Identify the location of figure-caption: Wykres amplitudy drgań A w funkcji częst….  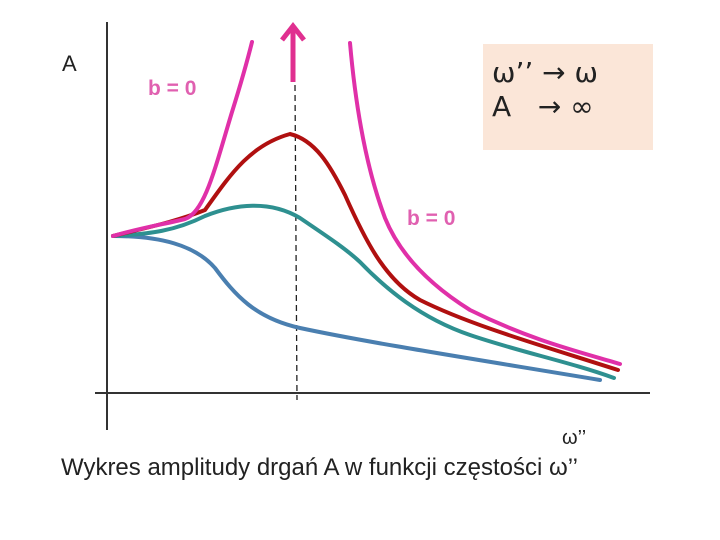
(319, 467).